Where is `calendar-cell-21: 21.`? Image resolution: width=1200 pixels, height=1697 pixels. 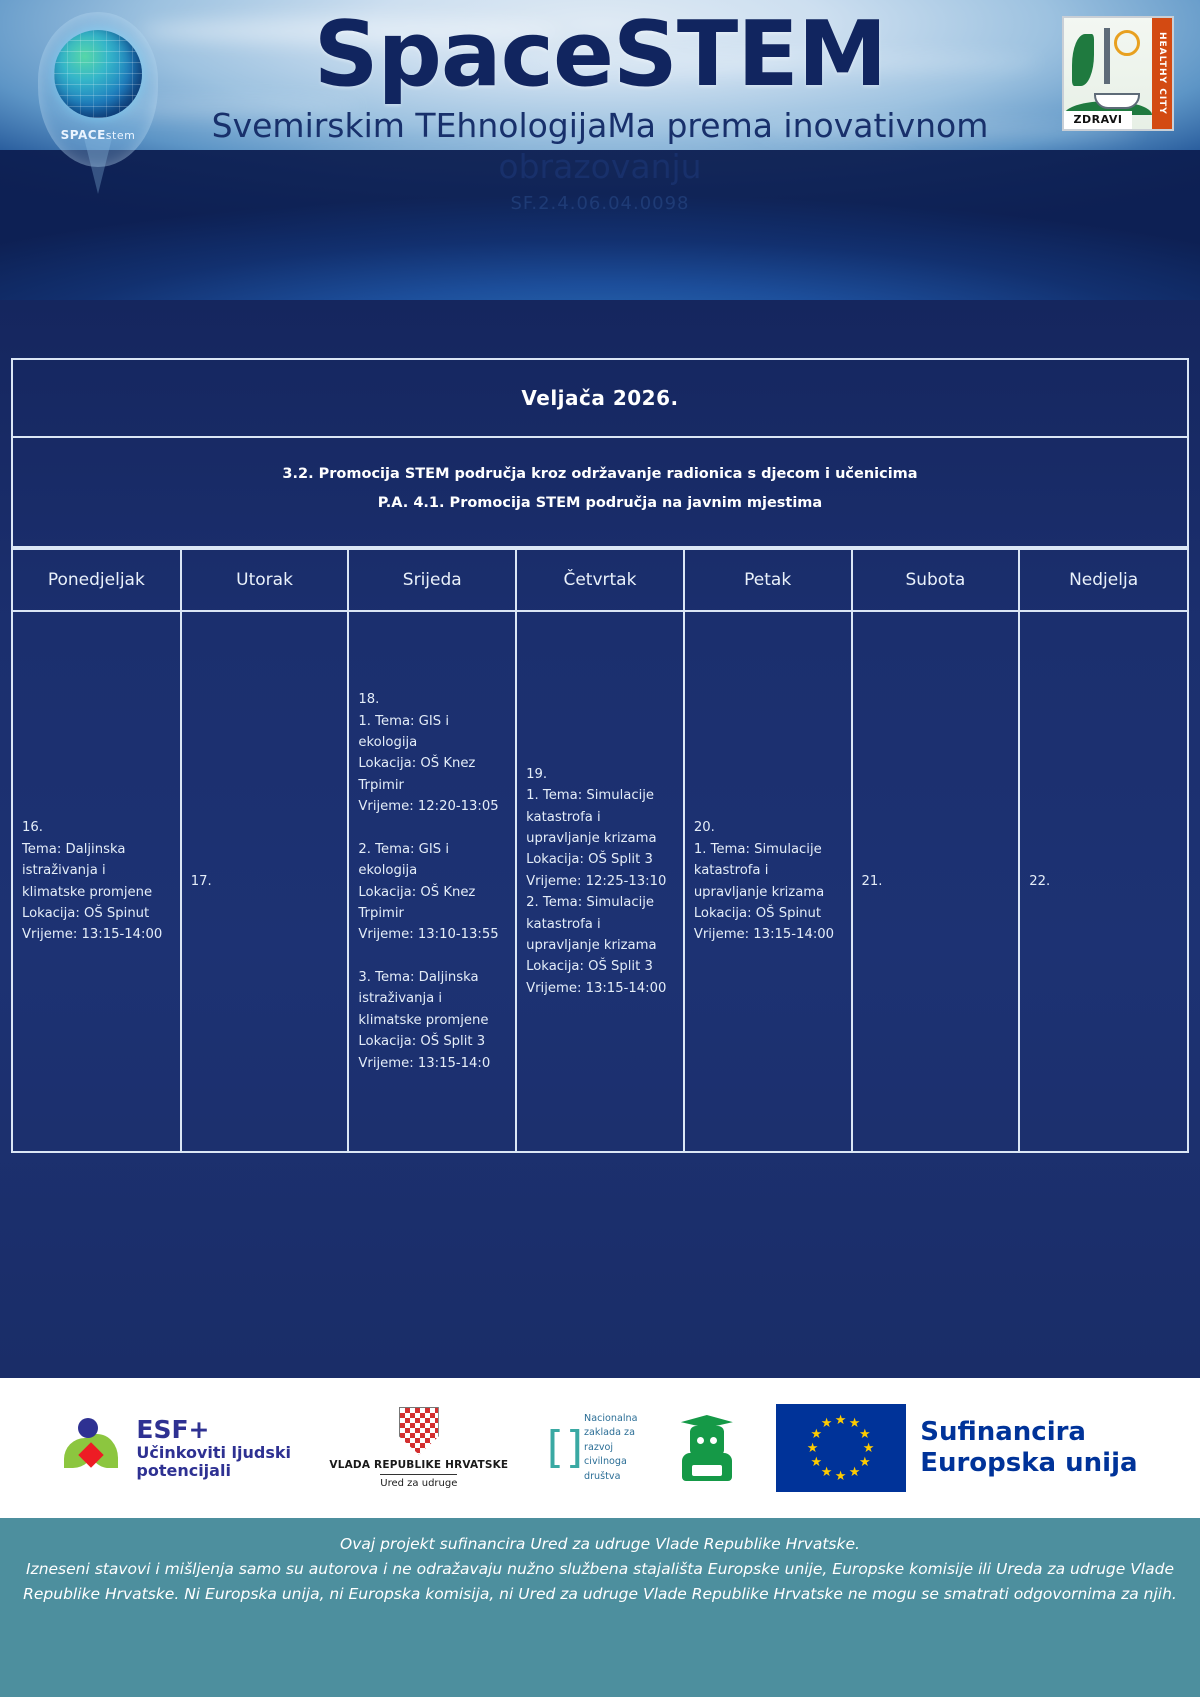 calendar-cell-21: 21. is located at coordinates (936, 880).